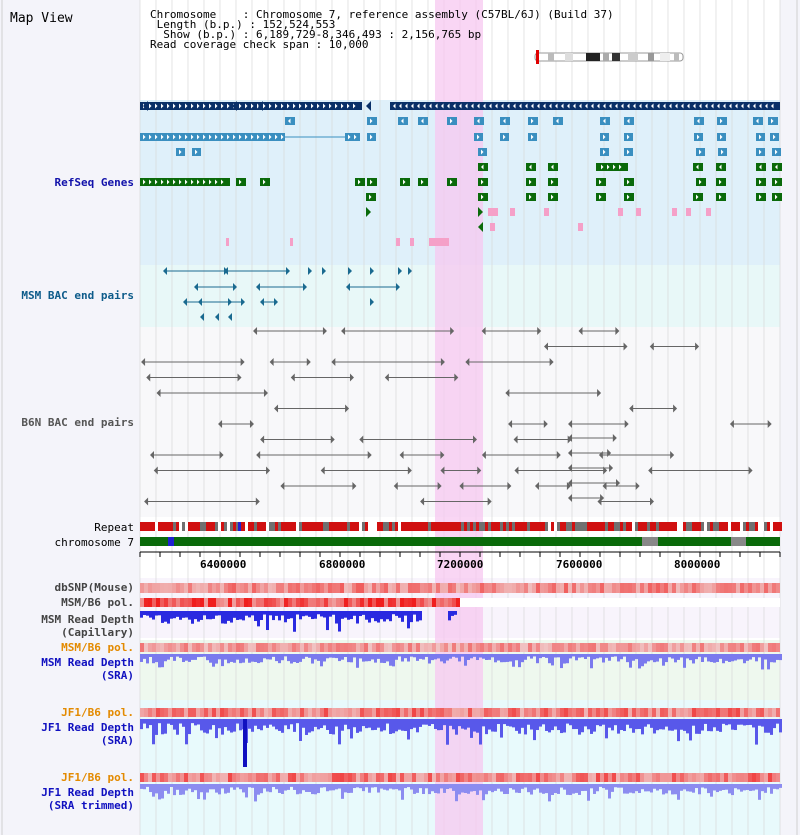  What do you see at coordinates (90, 805) in the screenshot?
I see `track-label-jf1-trim-sub: (SRA trimmed)` at bounding box center [90, 805].